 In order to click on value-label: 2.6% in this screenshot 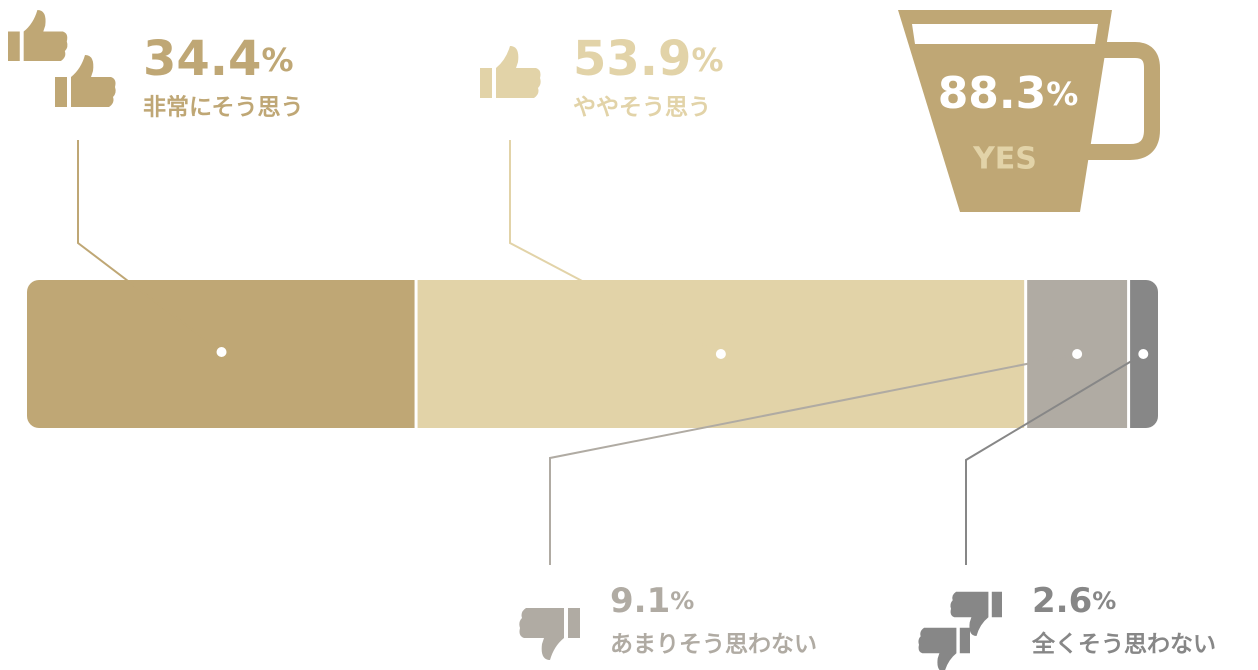, I will do `click(1074, 601)`.